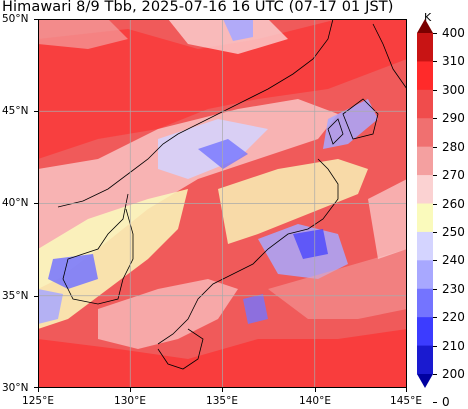  I want to click on colorbar-tick-label: 260, so click(453, 203).